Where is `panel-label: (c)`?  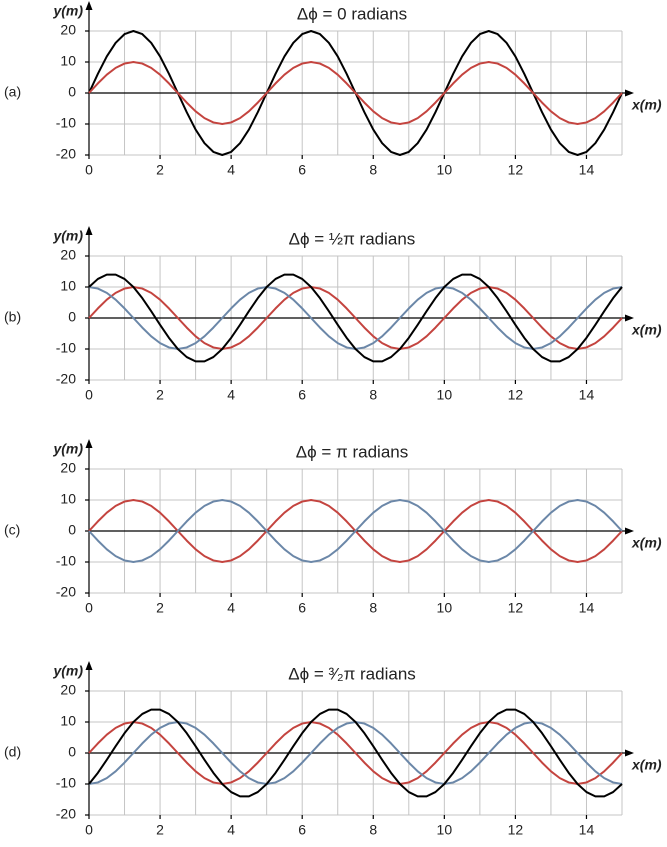 panel-label: (c) is located at coordinates (12, 530).